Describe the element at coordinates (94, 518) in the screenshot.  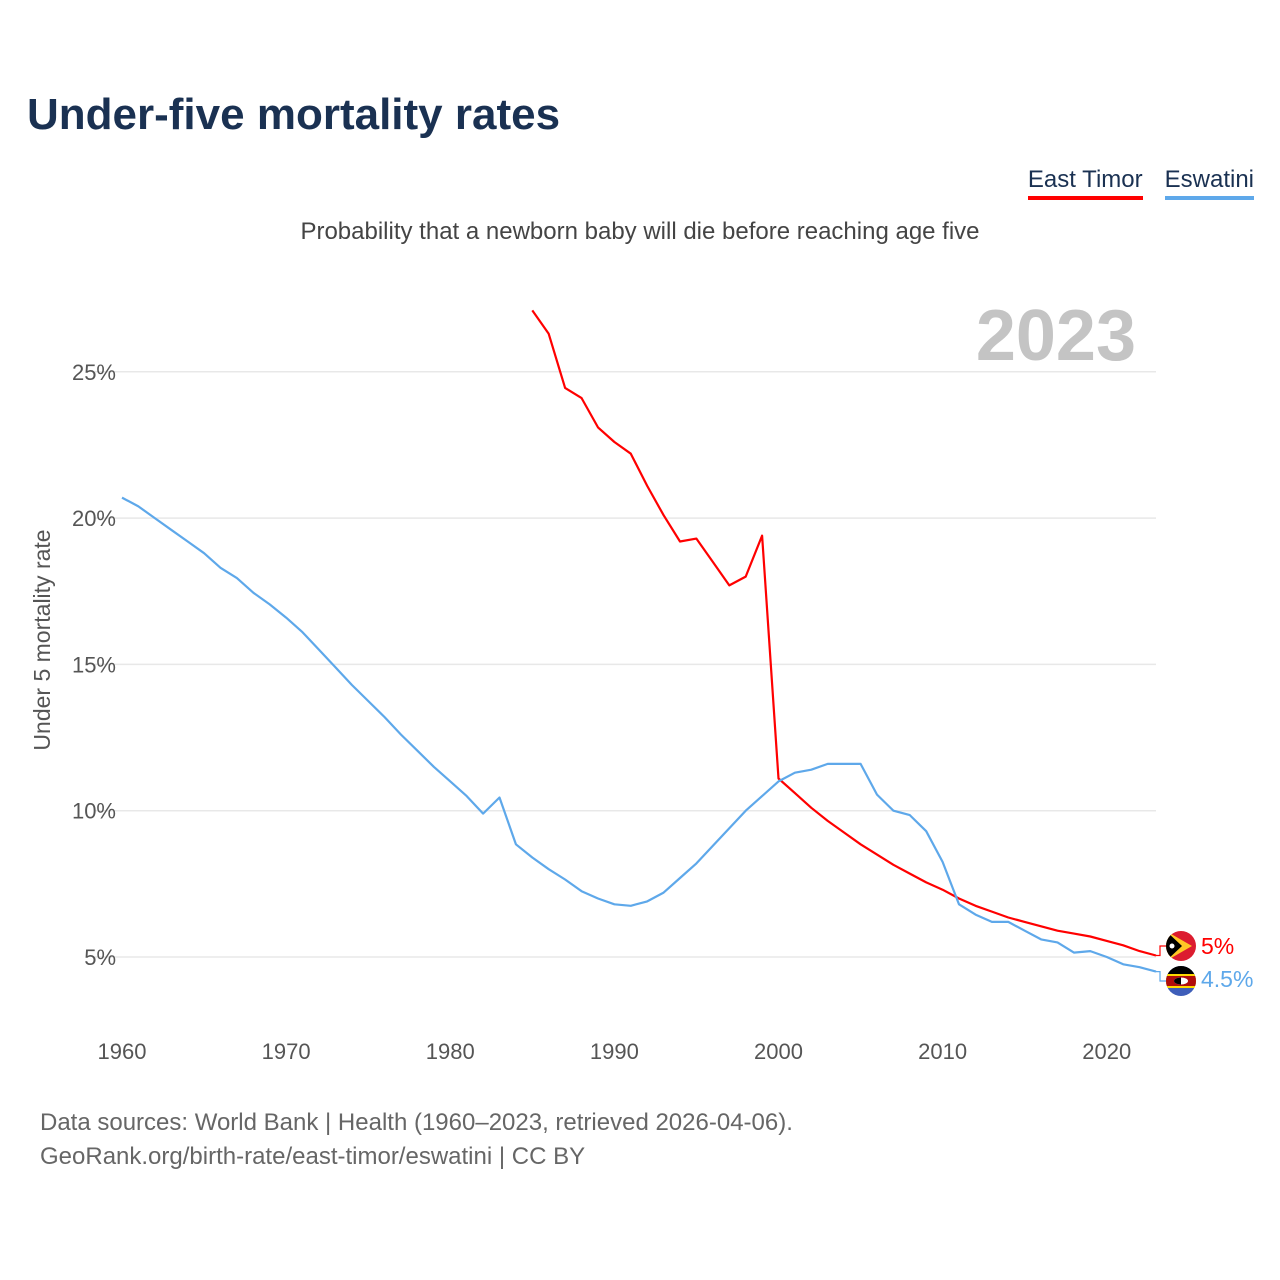
I see `y-tick-label: 20%` at that location.